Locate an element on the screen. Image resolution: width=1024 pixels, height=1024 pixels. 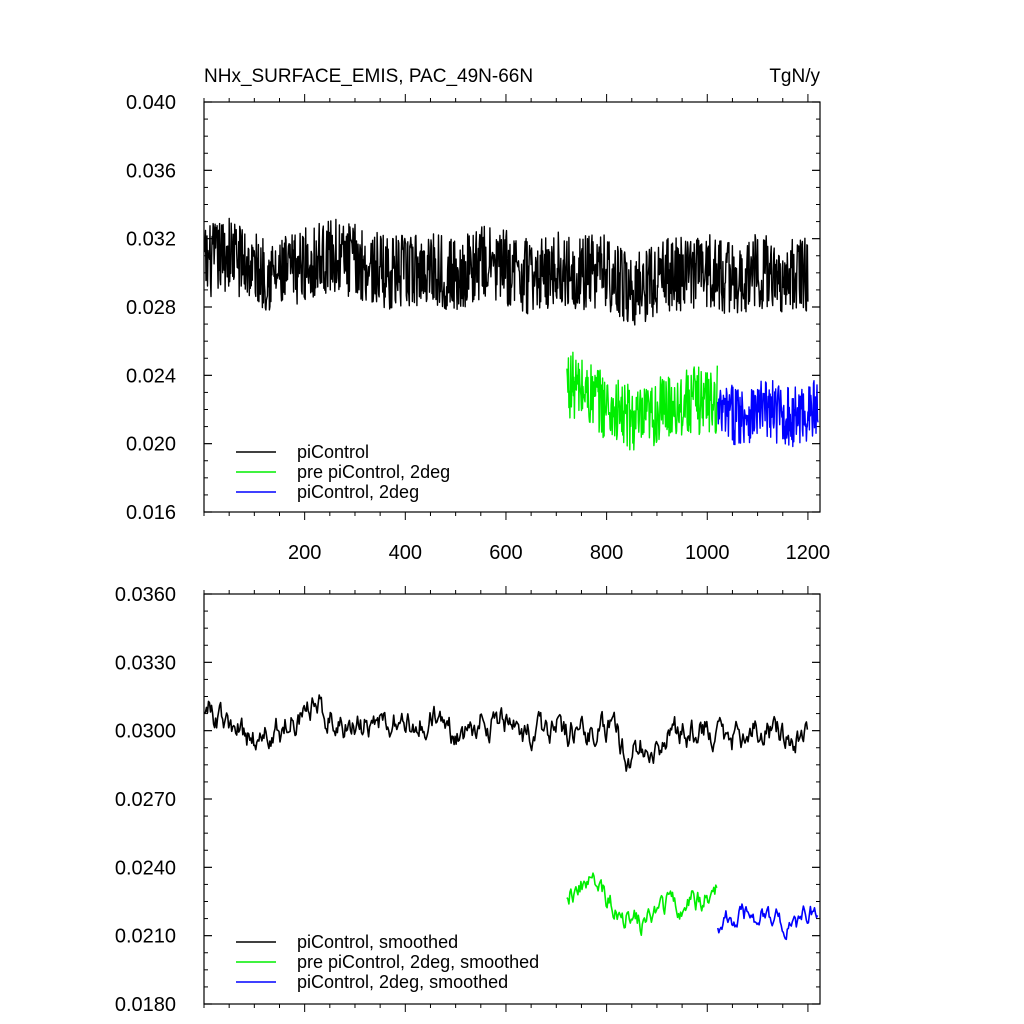
units-label: TgN/y is located at coordinates (794, 76).